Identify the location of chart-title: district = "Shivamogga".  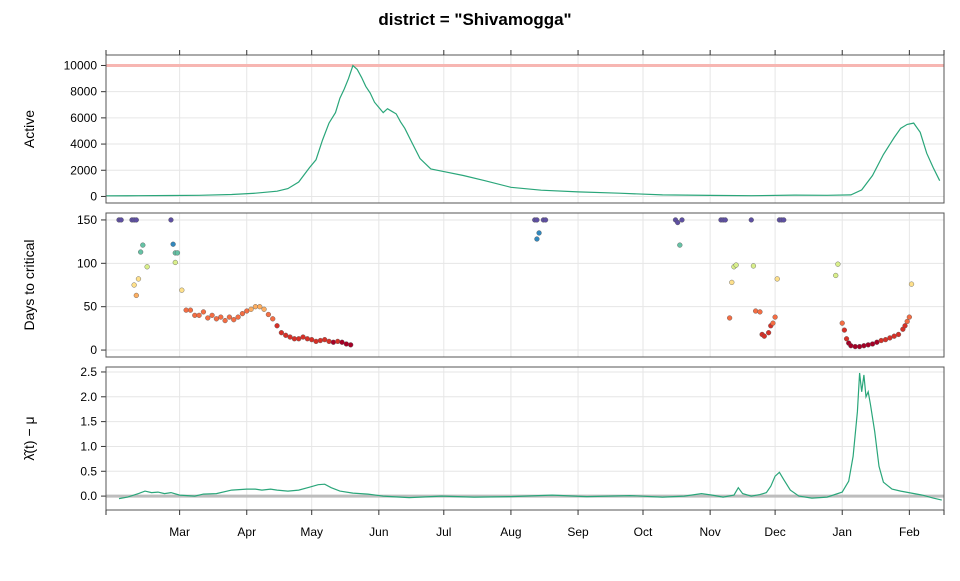
(474, 19).